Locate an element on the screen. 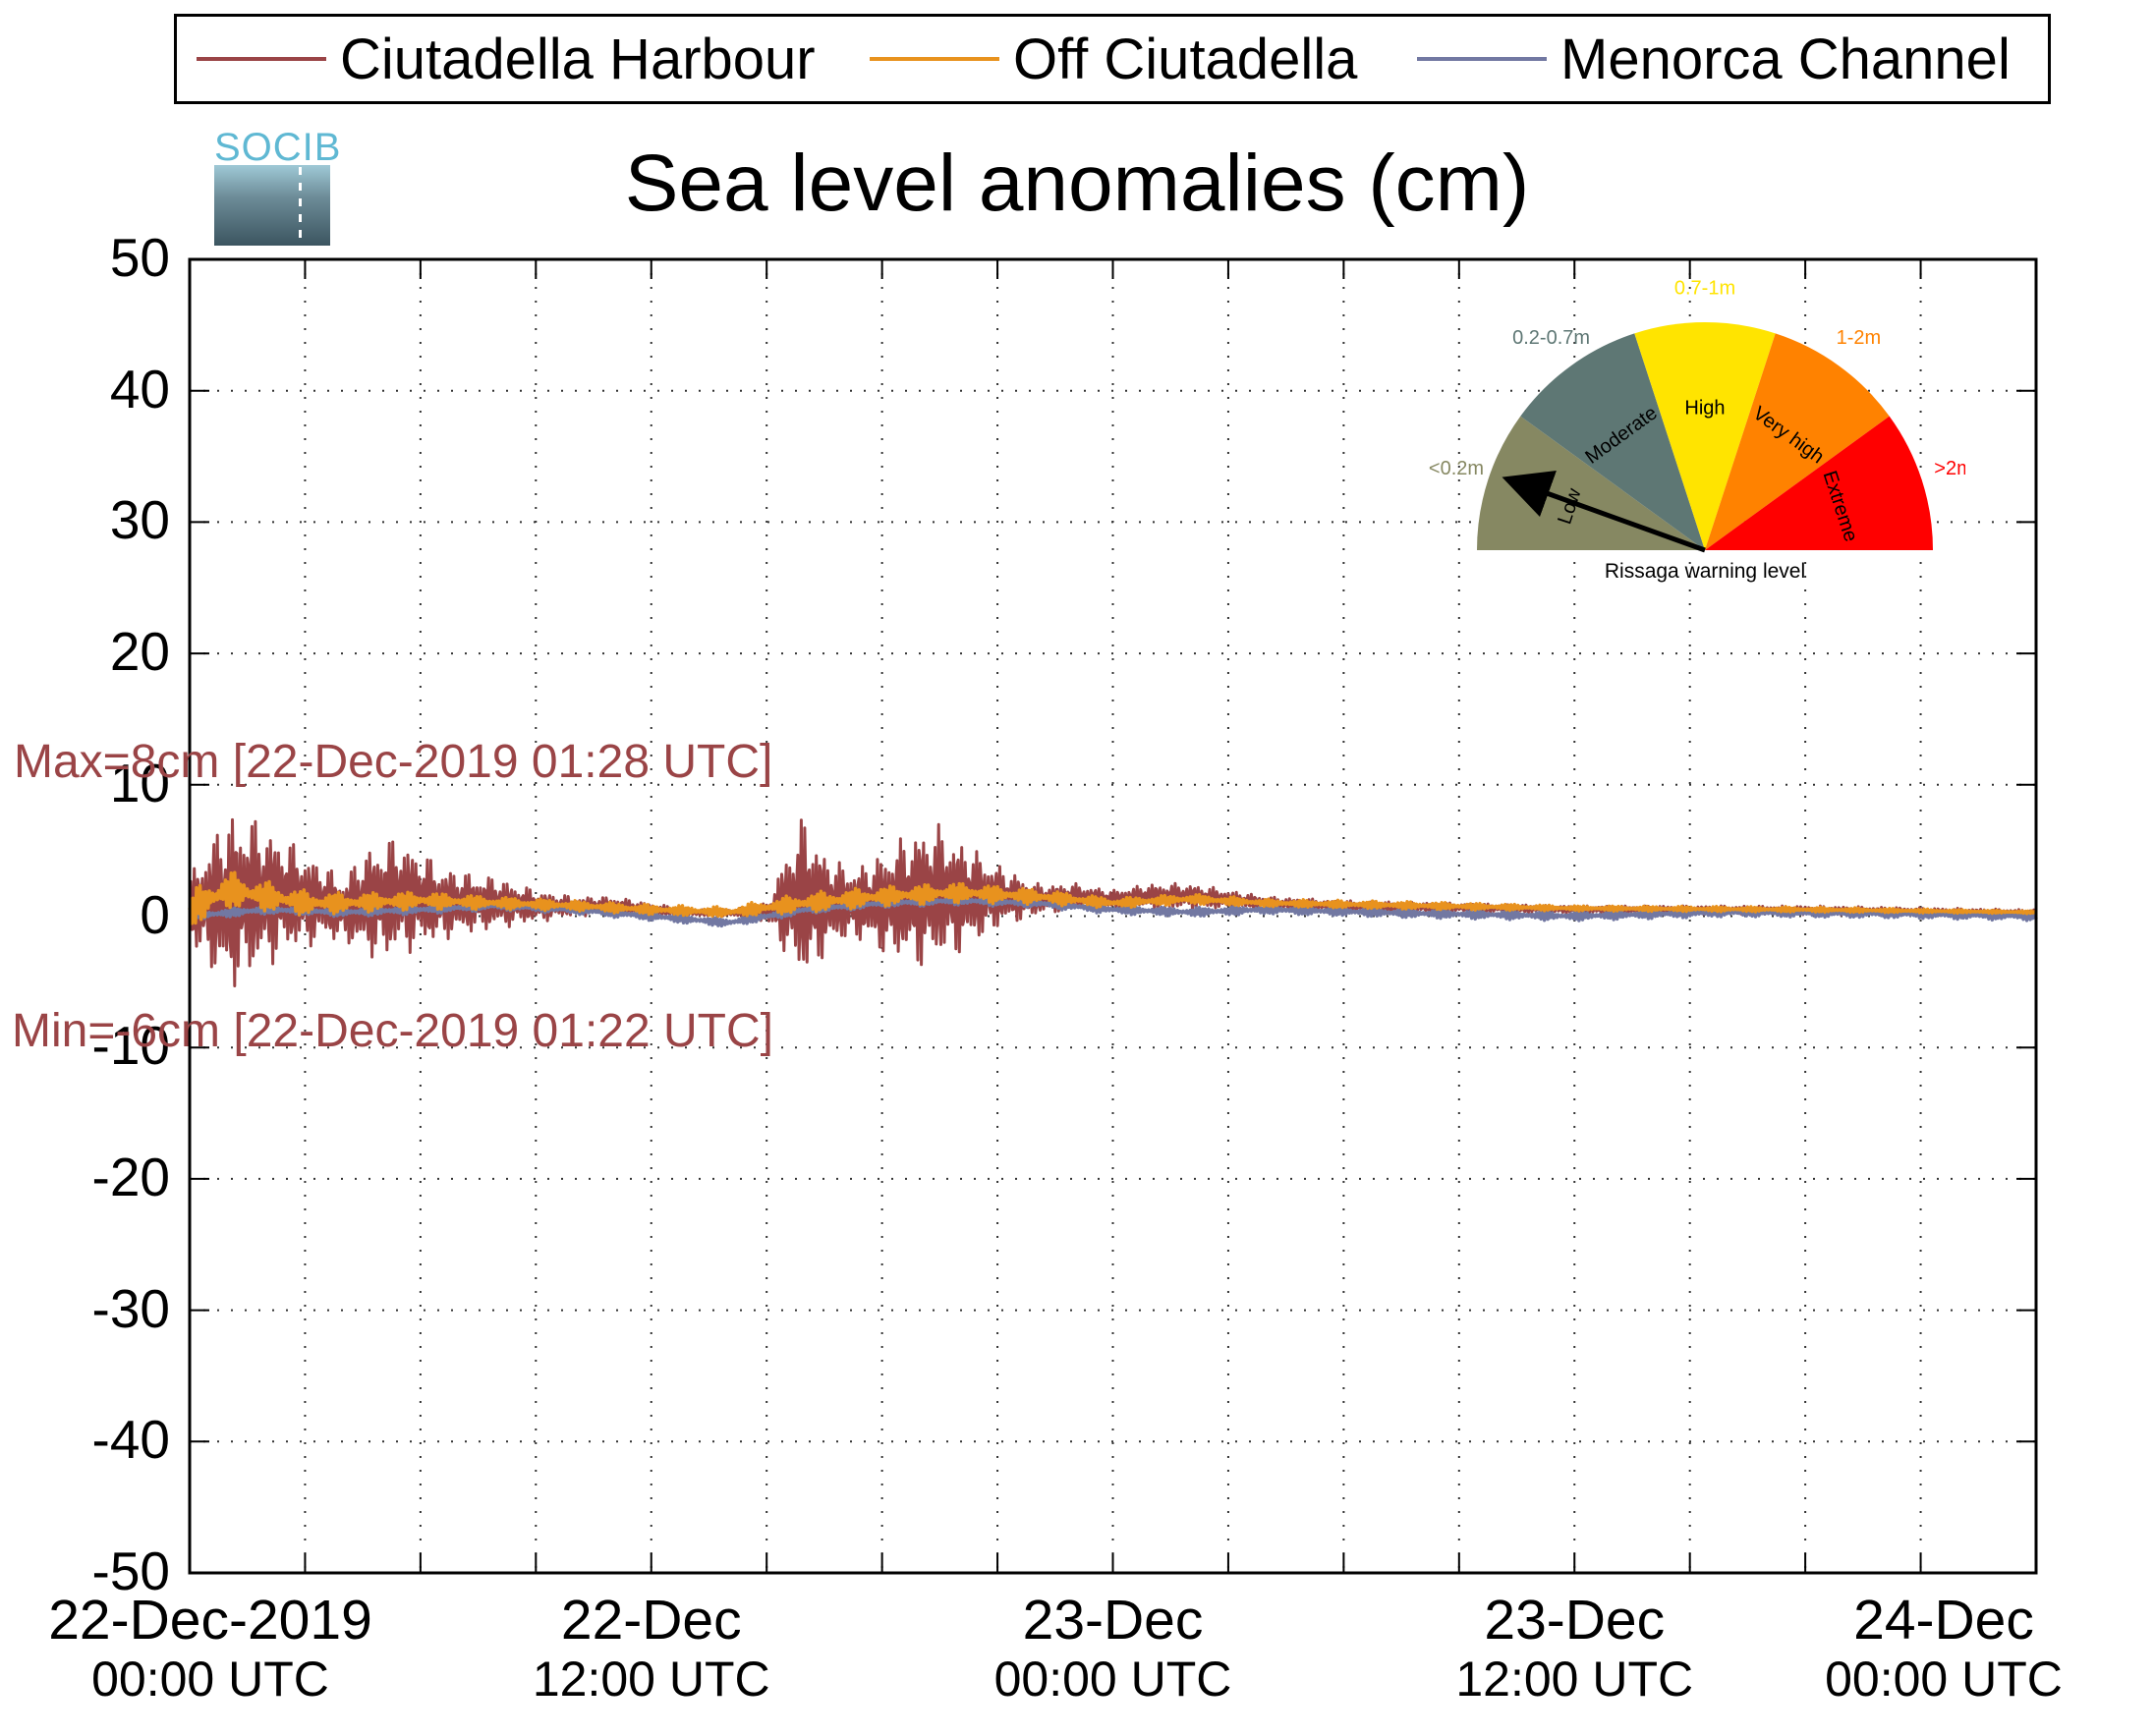  y-tick-label: -50 is located at coordinates (131, 1570).